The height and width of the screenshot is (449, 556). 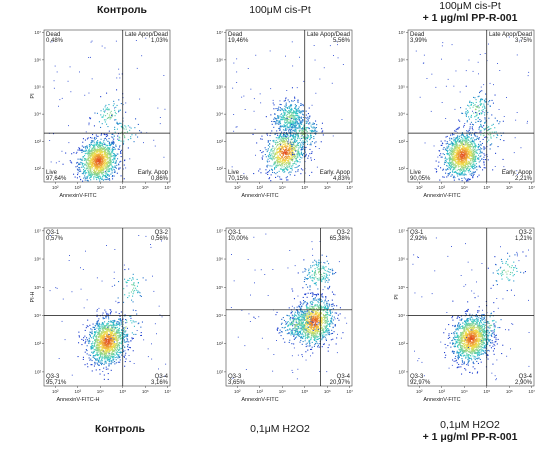 I want to click on y-tick-label: 10³, so click(x=219, y=141).